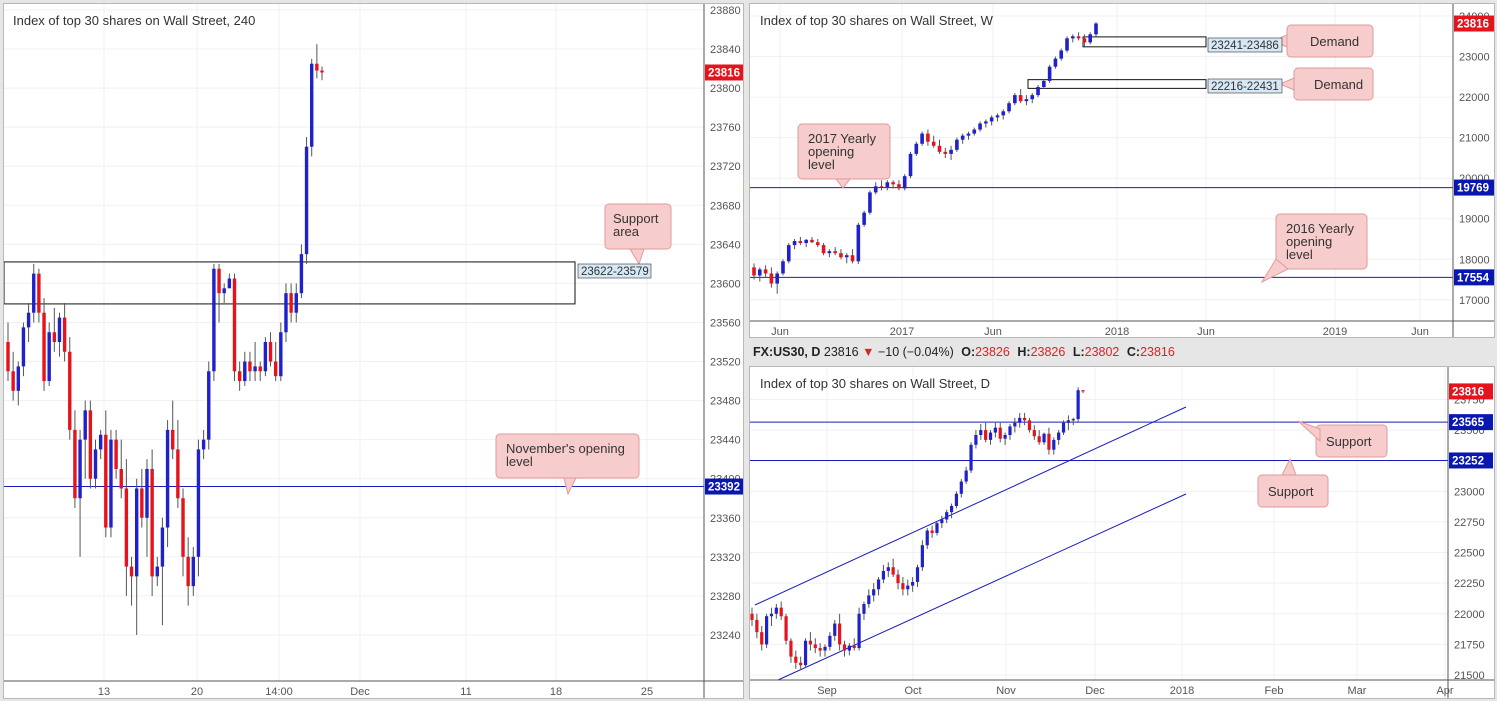 The height and width of the screenshot is (701, 1497). I want to click on time-tick-label: 2017, so click(902, 332).